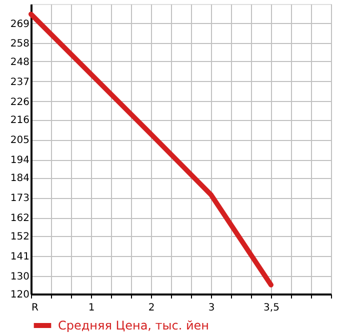  Describe the element at coordinates (151, 308) in the screenshot. I see `x-tick-label: 2` at that location.